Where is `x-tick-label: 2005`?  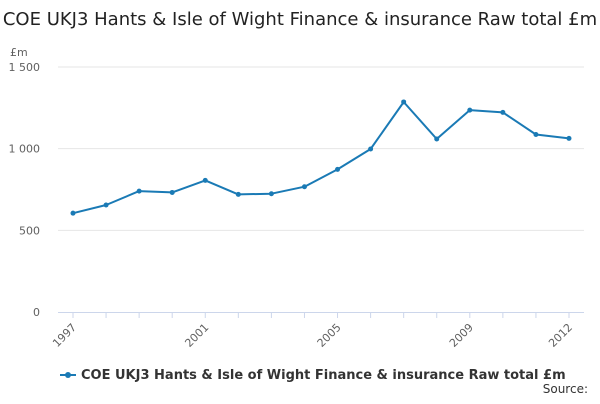
x-tick-label: 2005 is located at coordinates (329, 335).